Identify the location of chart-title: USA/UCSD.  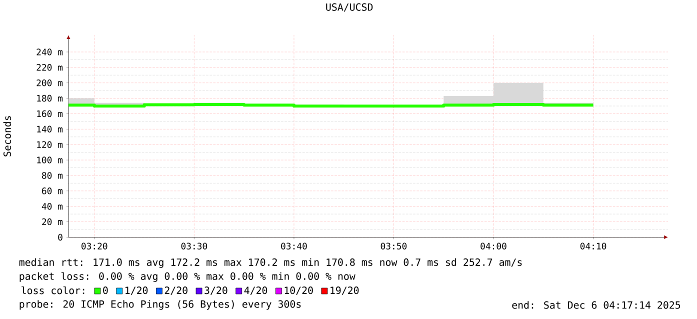
(349, 7).